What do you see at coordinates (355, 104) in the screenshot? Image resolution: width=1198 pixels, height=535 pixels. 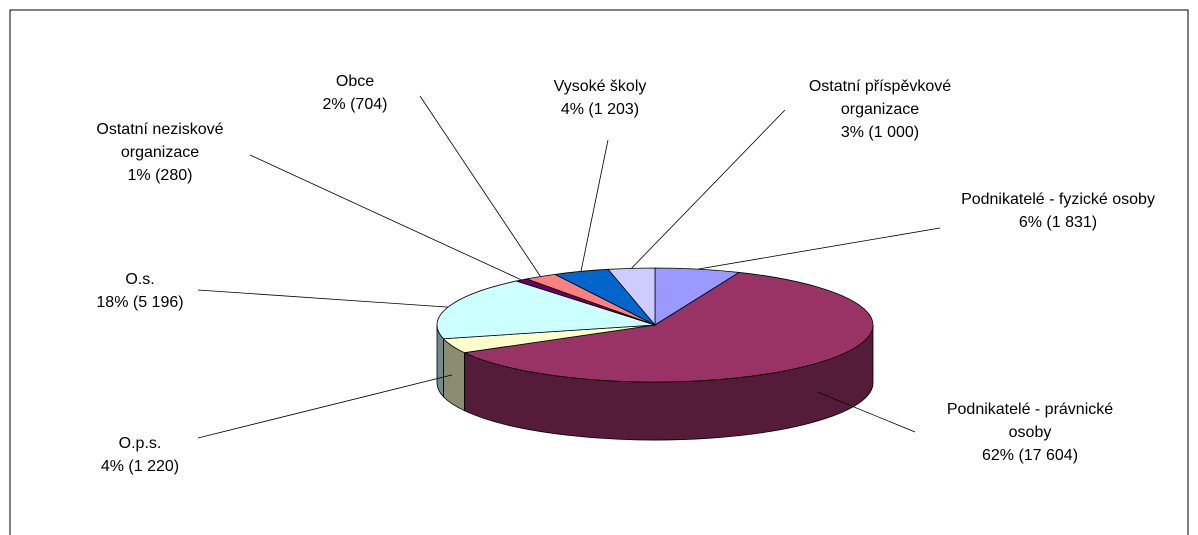 I see `value-label: 2% (704)` at bounding box center [355, 104].